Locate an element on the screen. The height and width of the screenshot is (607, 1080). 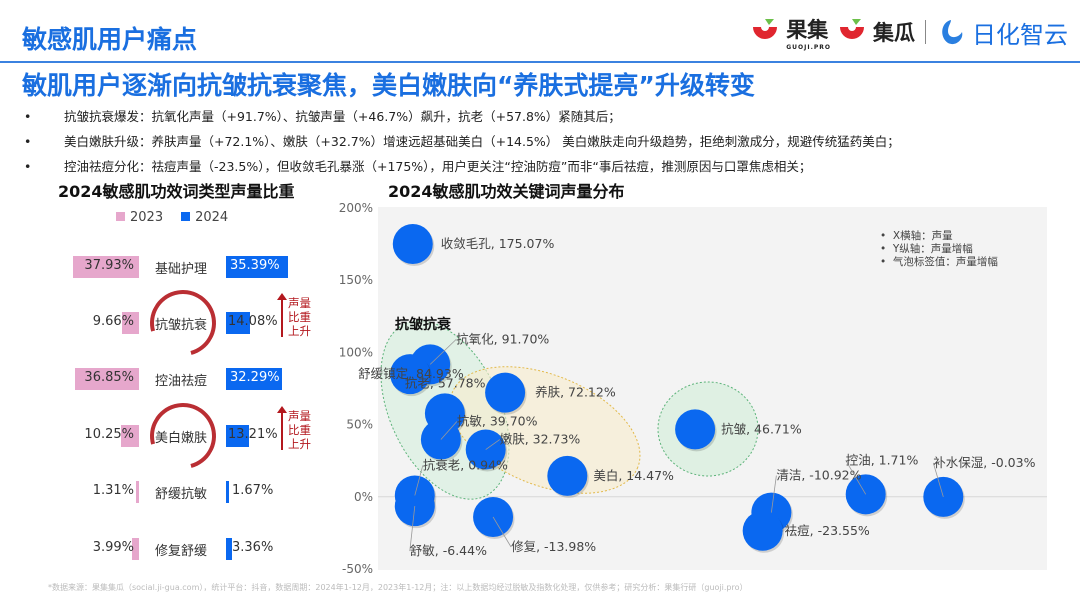
note: • 气泡标签值：声量增幅 is located at coordinates (939, 262).